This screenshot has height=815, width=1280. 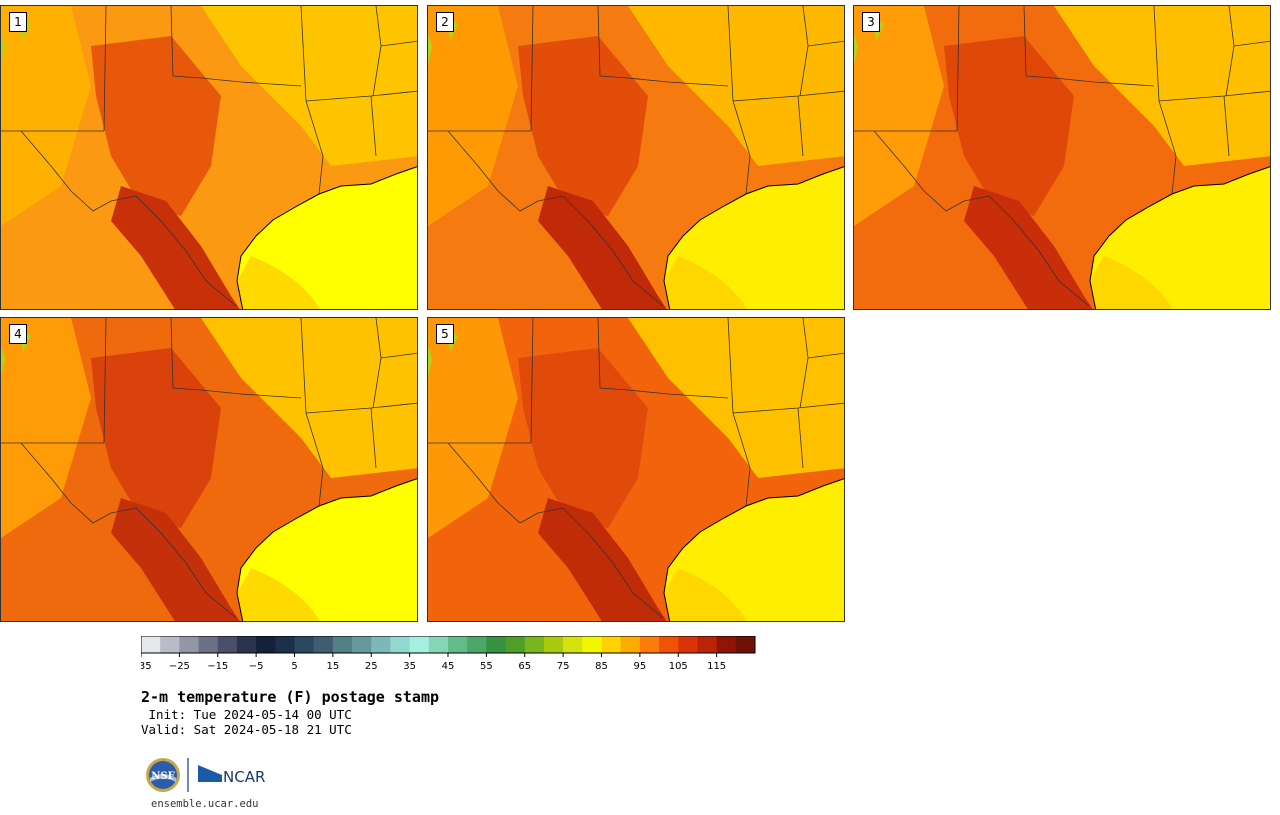 What do you see at coordinates (445, 22) in the screenshot?
I see `panel-label: 2` at bounding box center [445, 22].